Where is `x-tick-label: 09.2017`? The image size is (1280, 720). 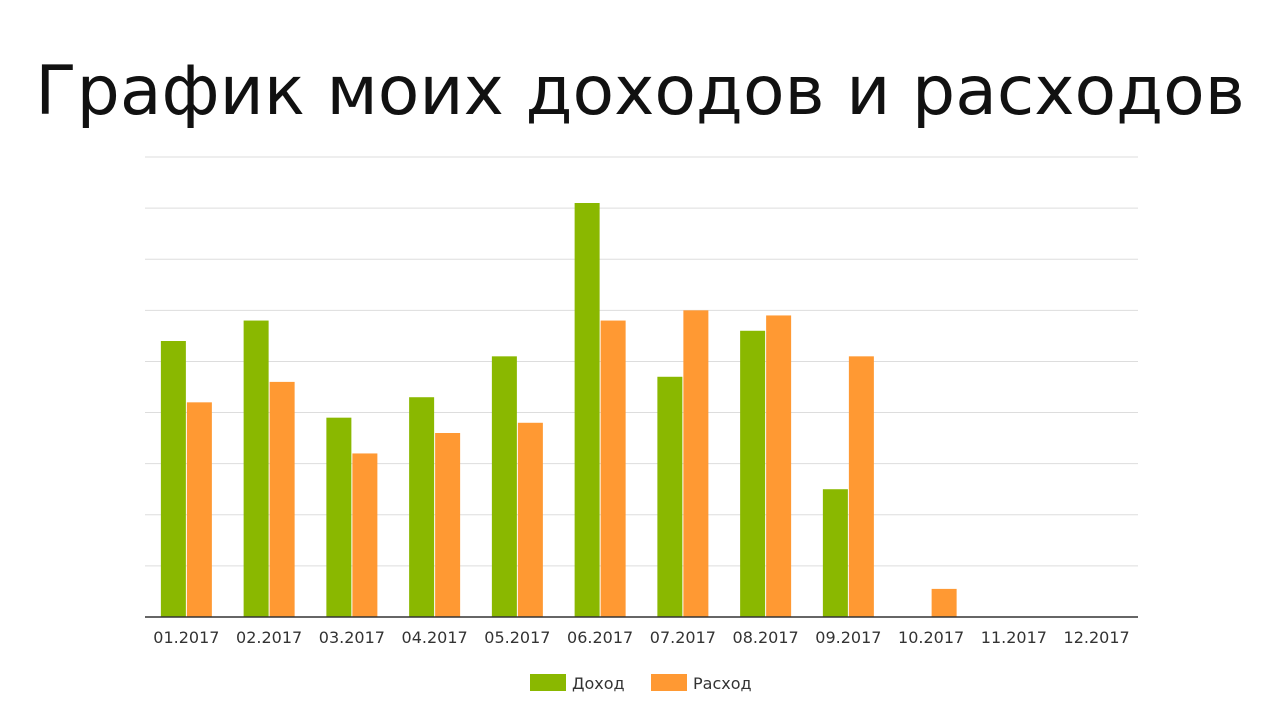
x-tick-label: 09.2017 is located at coordinates (848, 637).